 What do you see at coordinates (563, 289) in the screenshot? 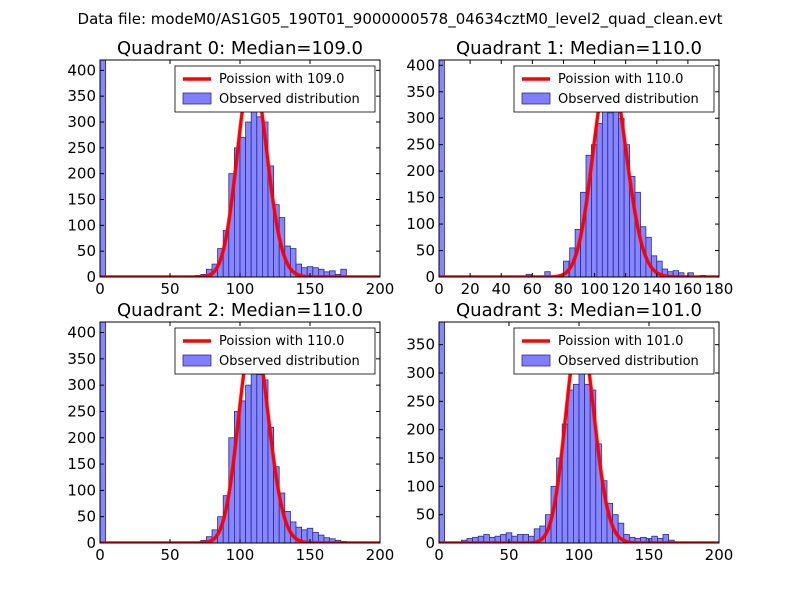
I see `x-tick-label: 80` at bounding box center [563, 289].